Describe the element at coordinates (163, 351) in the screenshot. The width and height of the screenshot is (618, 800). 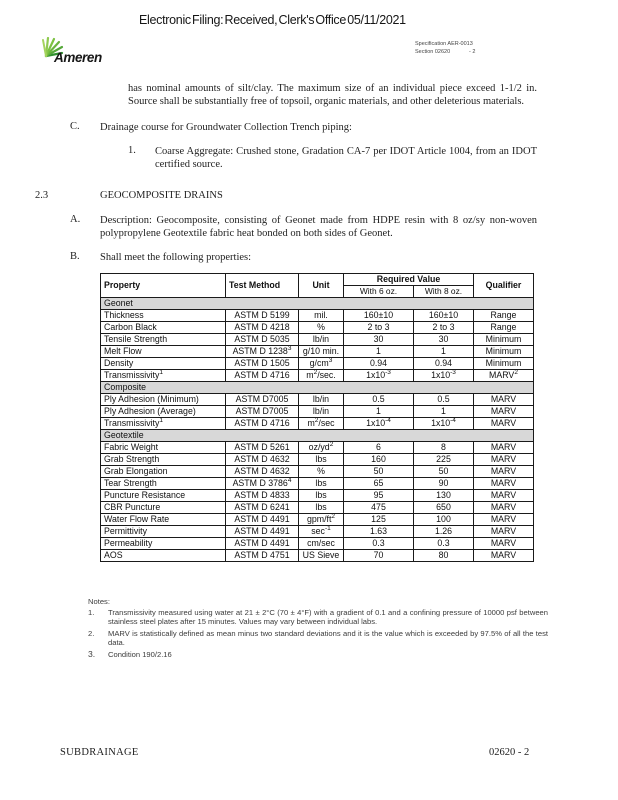
I see `table-cell: Melt Flow` at that location.